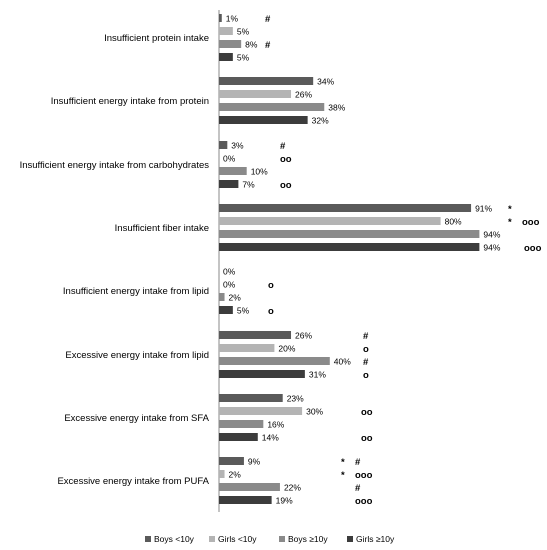  I want to click on data-label: 8%, so click(251, 45).